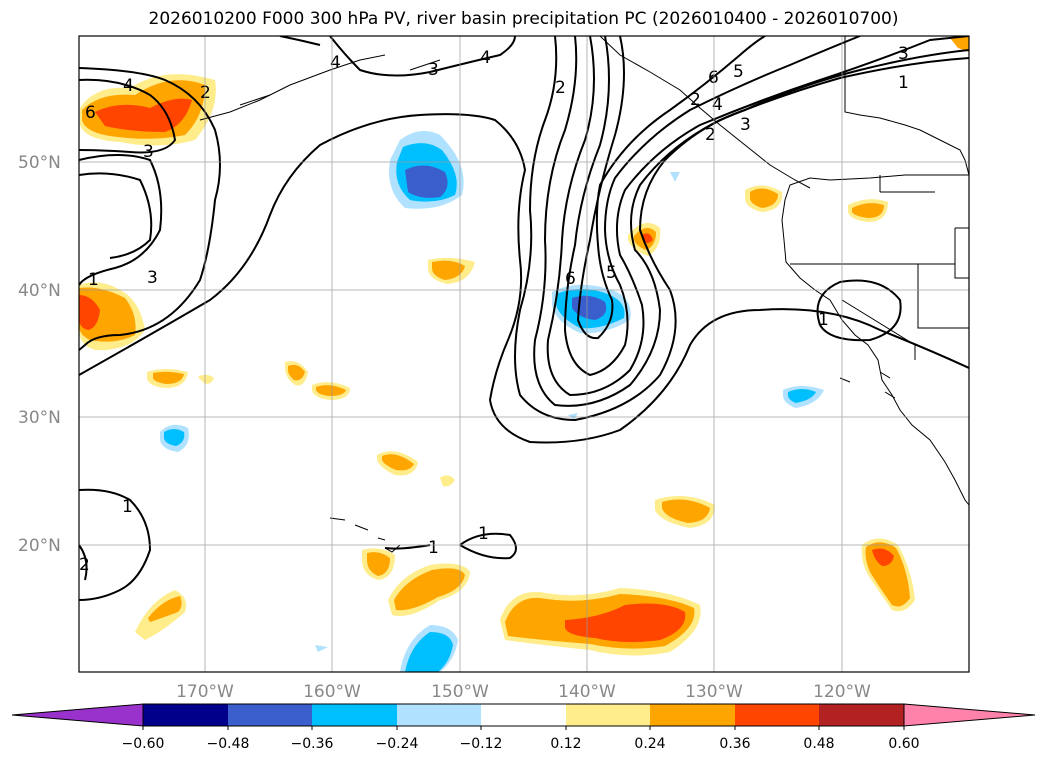 The image size is (1047, 765). I want to click on colorbar-extend-high, so click(969, 715).